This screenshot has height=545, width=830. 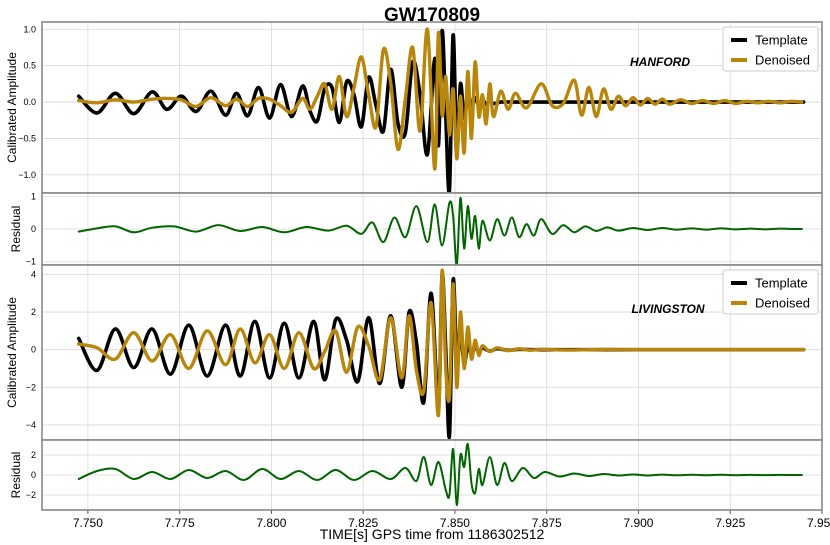 What do you see at coordinates (547, 523) in the screenshot?
I see `x-tick-label: 7.875` at bounding box center [547, 523].